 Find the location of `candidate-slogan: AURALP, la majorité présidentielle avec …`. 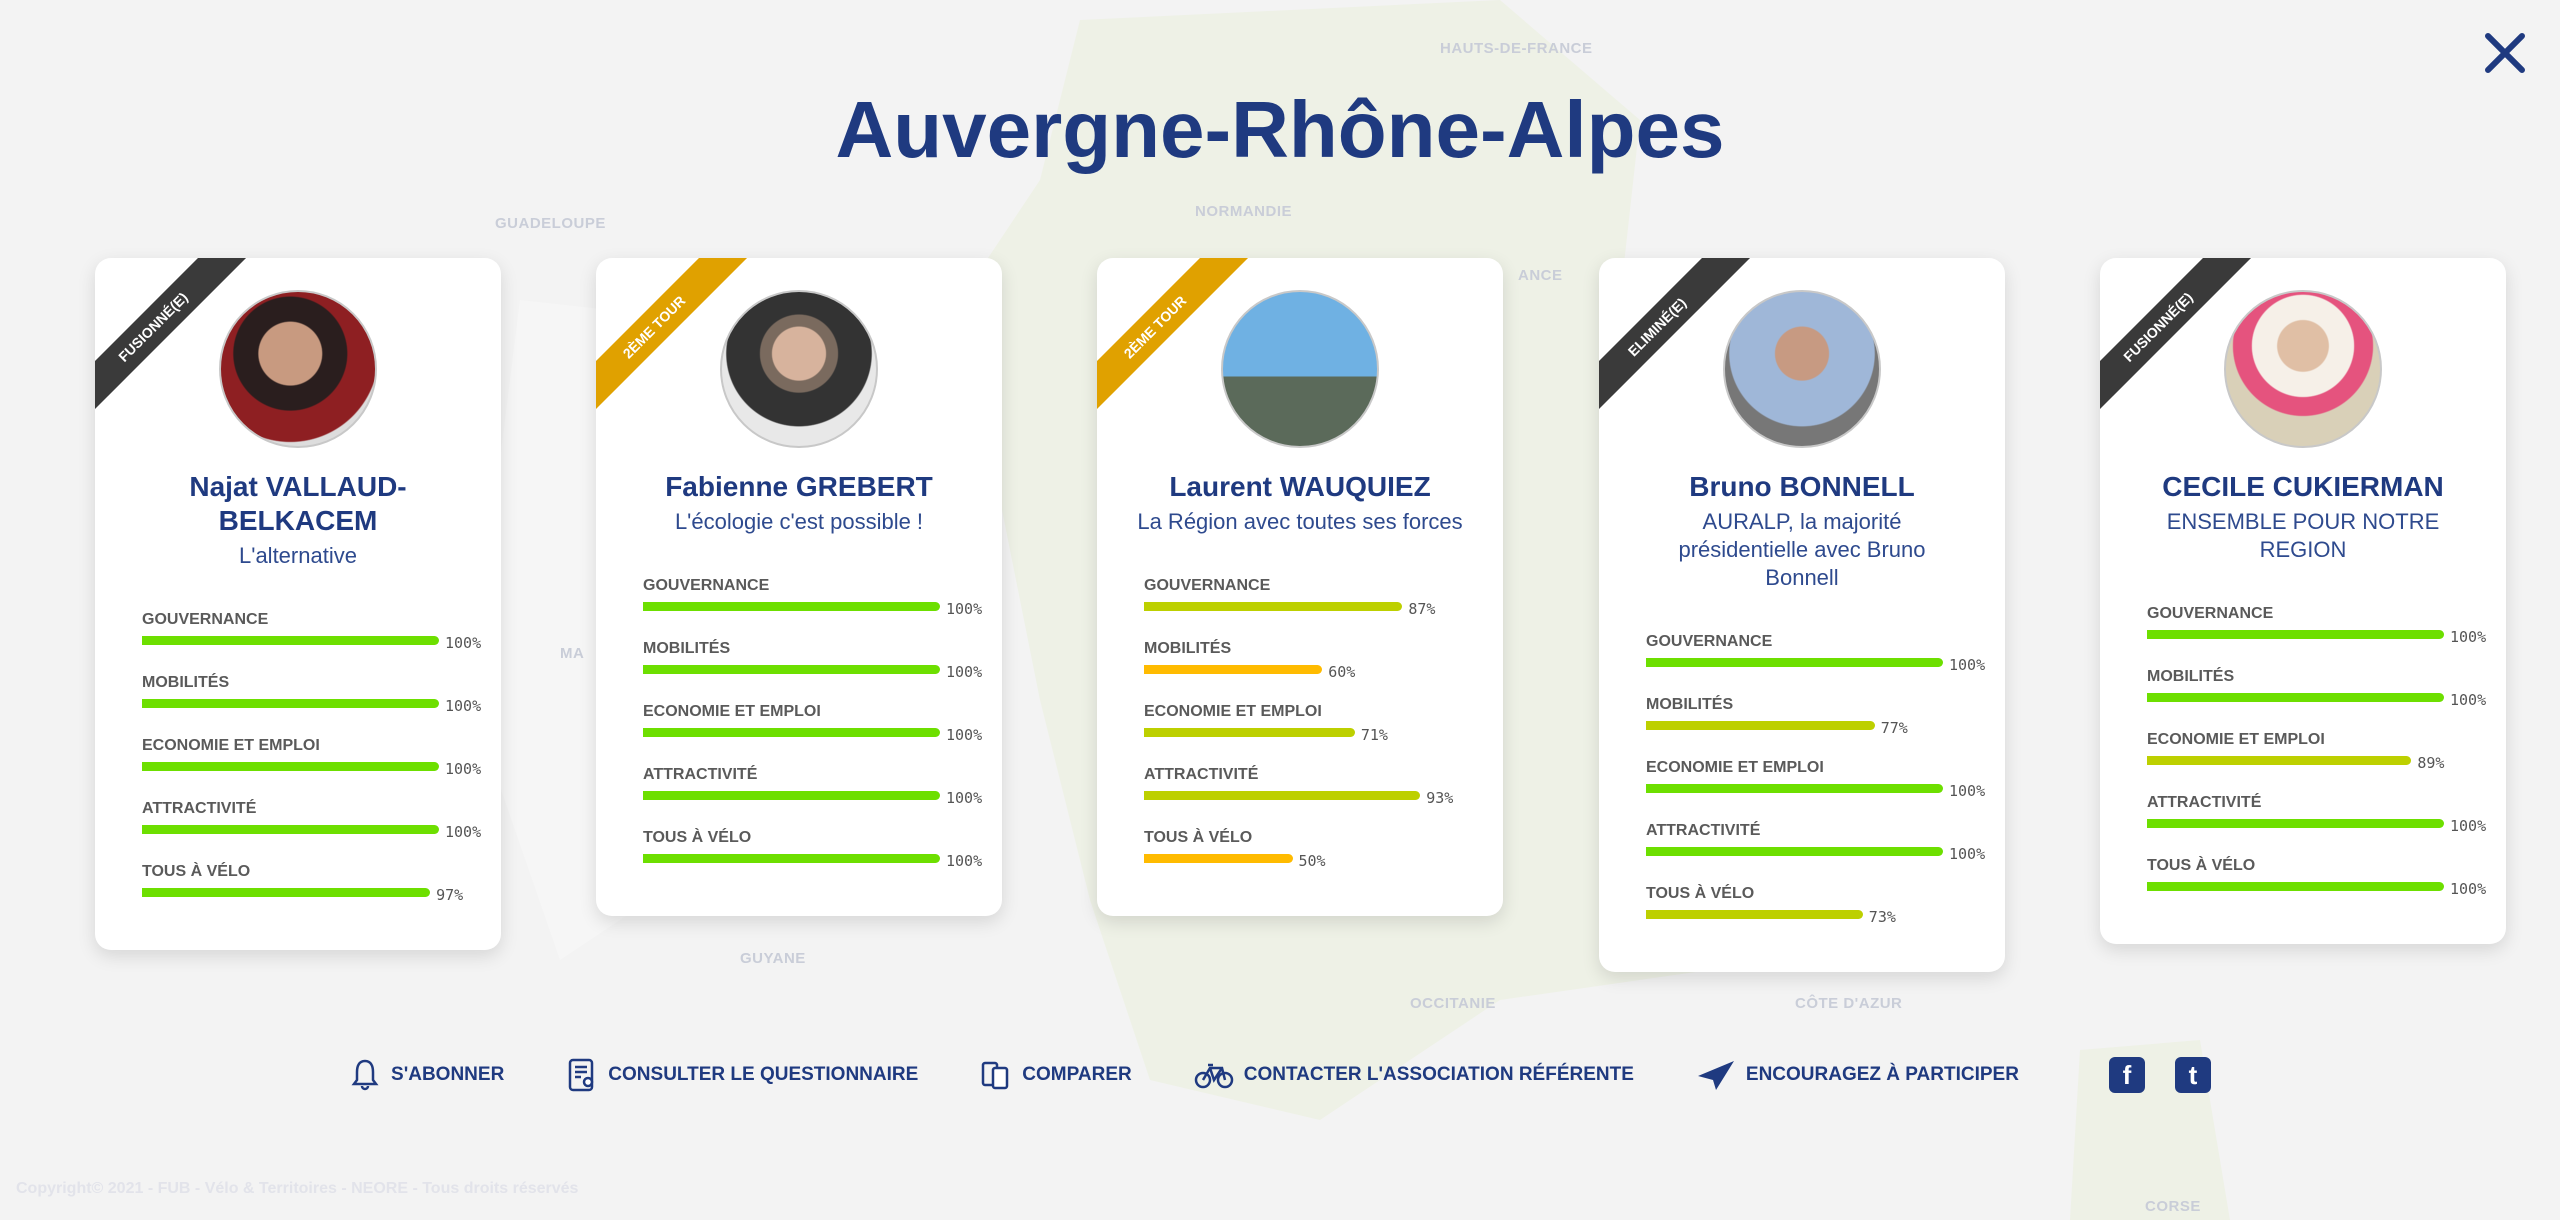

candidate-slogan: AURALP, la majorité présidentielle avec … is located at coordinates (1802, 549).